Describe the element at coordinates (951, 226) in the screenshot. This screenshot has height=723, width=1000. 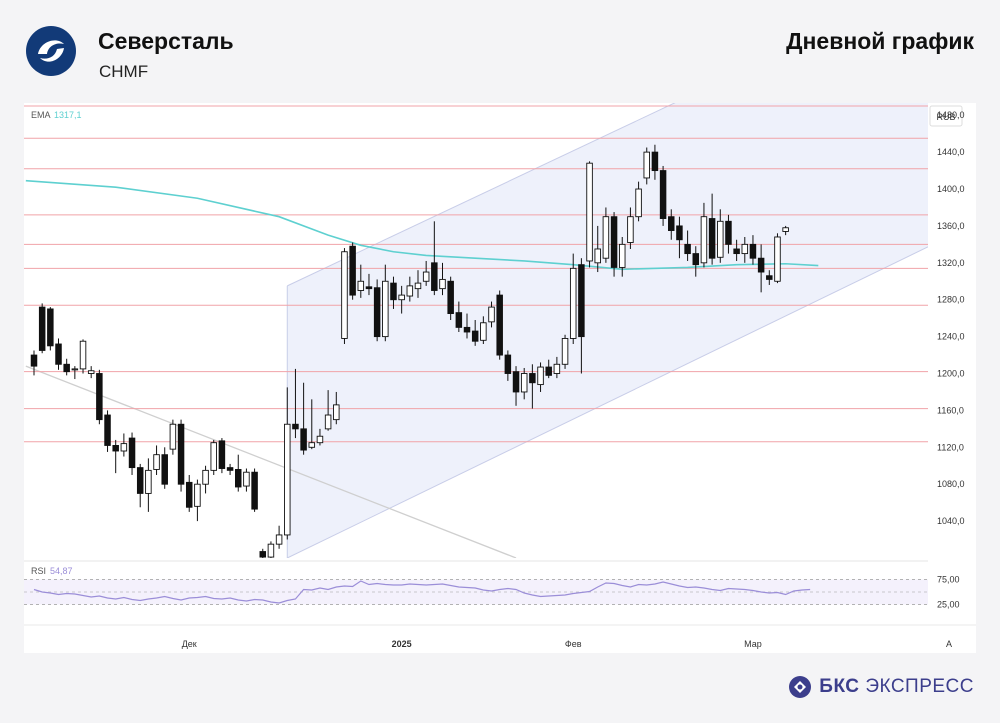
I see `price-tick-label: 1360,0` at that location.